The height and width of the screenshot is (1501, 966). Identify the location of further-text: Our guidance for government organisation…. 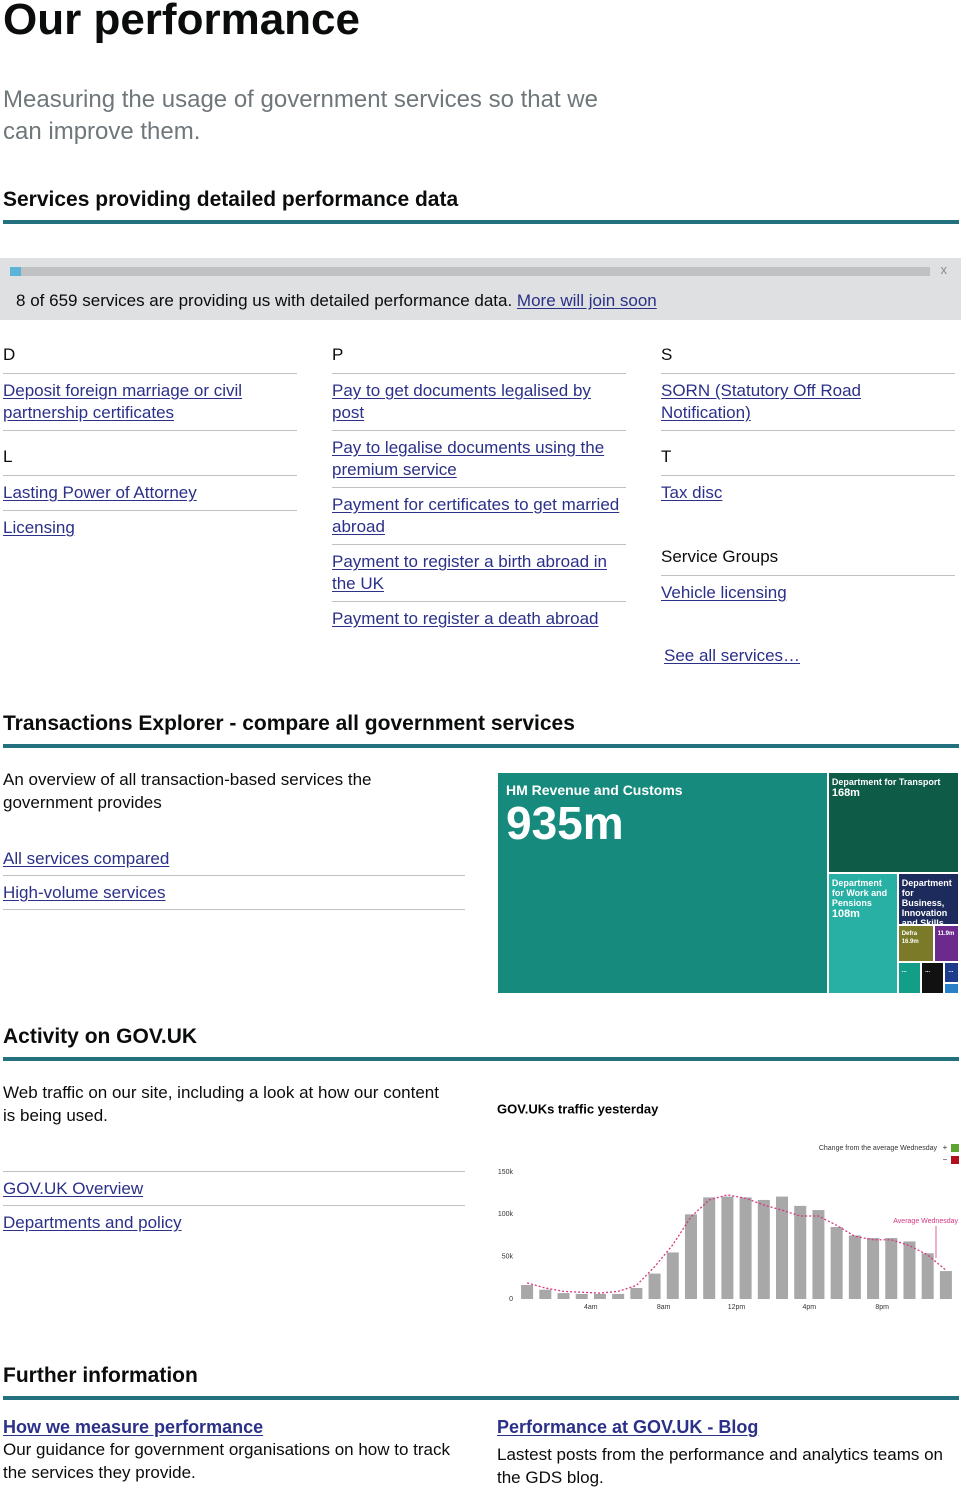
(226, 1461).